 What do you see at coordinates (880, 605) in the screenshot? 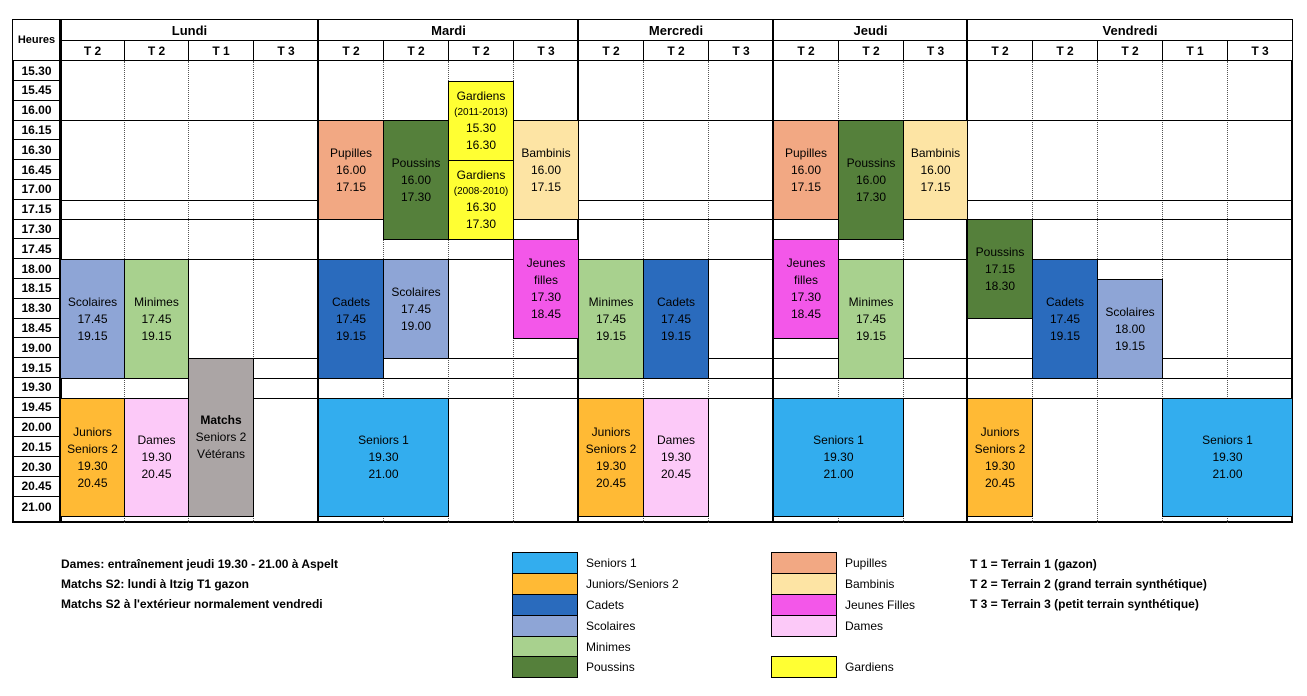
I see `legend-label: Jeunes Filles` at bounding box center [880, 605].